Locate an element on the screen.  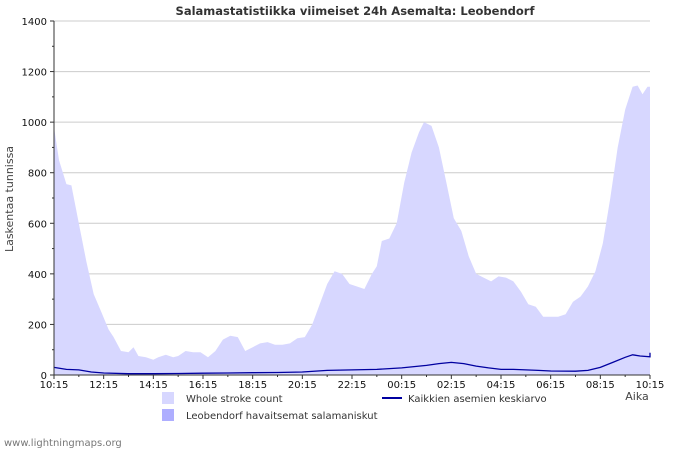
x-tick-label: 08:15 is located at coordinates (600, 385).